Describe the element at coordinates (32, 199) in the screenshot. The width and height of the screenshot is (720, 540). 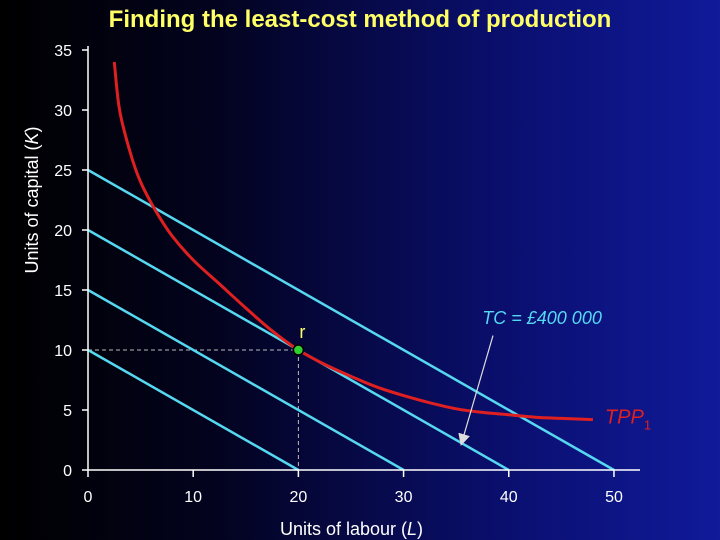
I see `y-axis-label: Units of capital (K)` at that location.